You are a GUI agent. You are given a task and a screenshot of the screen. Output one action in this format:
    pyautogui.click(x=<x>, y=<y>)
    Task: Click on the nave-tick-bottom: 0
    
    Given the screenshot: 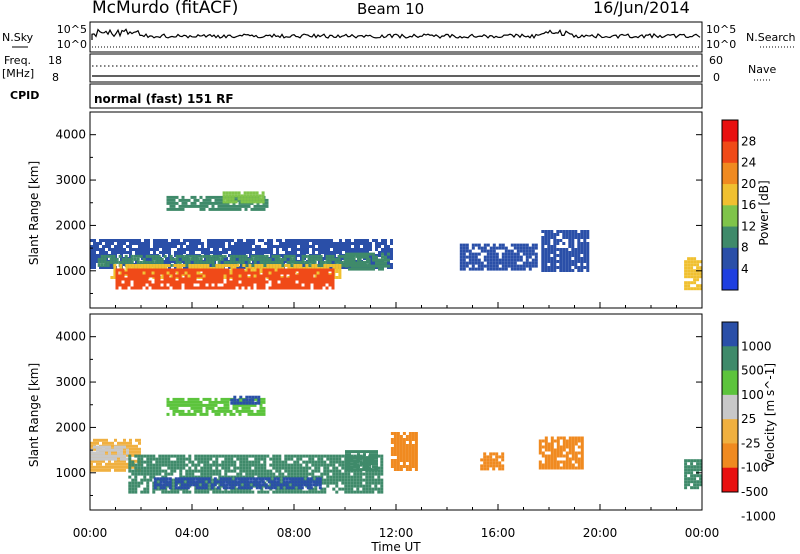 What is the action you would take?
    pyautogui.click(x=716, y=77)
    